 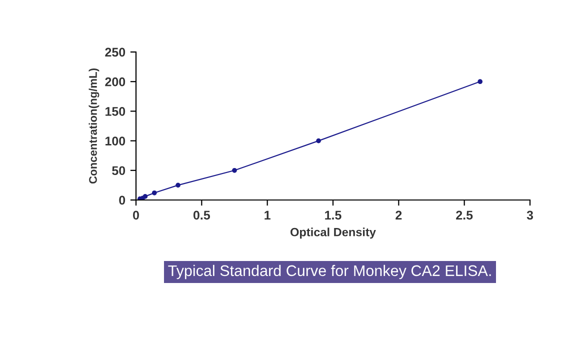 I want to click on x-tick-label: 2.5, so click(x=464, y=215).